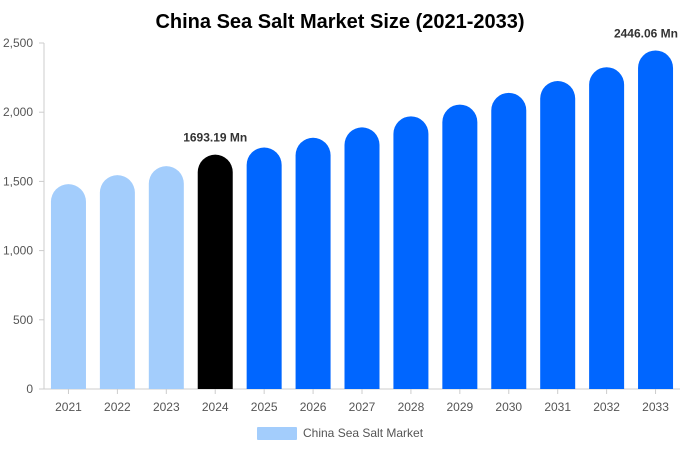 This screenshot has width=680, height=450. Describe the element at coordinates (117, 407) in the screenshot. I see `x-tick-label: 2022` at that location.